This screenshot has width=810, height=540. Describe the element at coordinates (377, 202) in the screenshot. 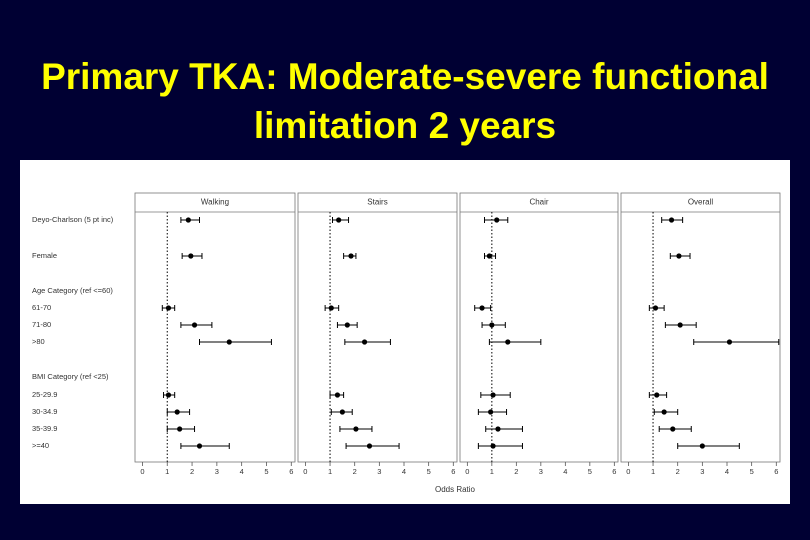

I see `panel-title: Stairs` at that location.